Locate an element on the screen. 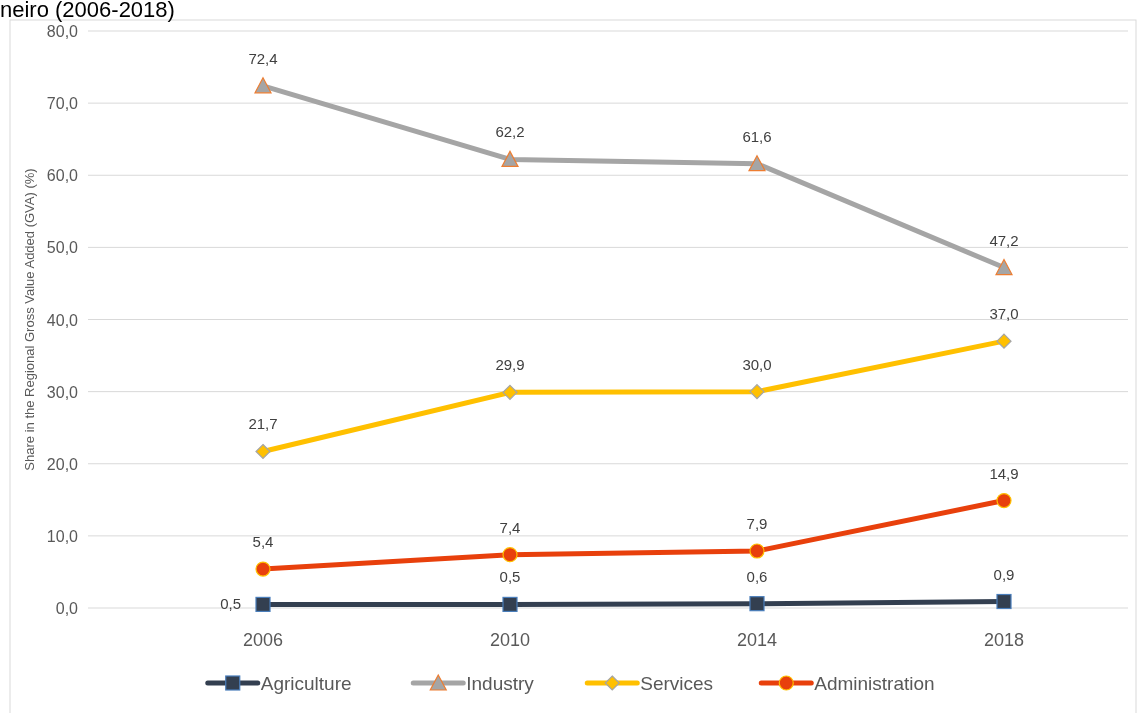  data-label: 21,7 is located at coordinates (263, 424).